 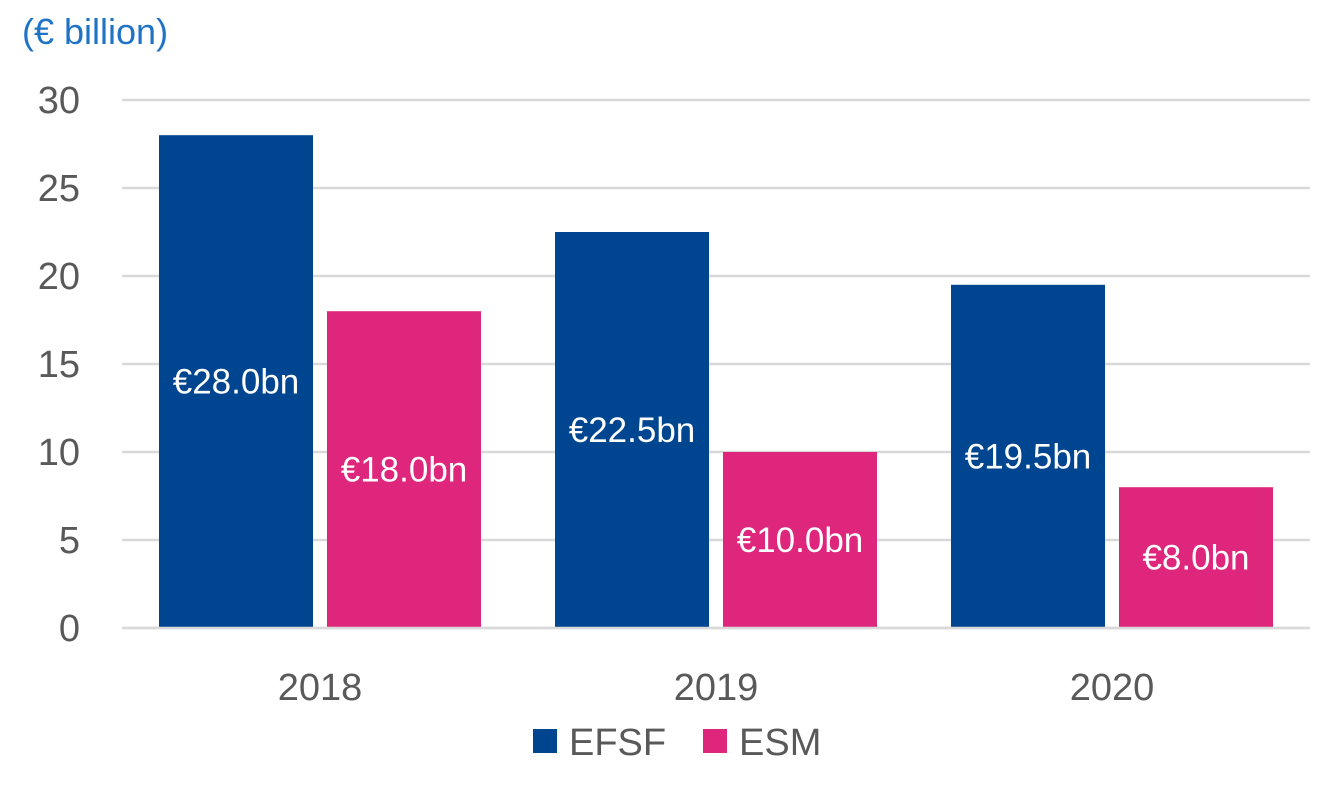 What do you see at coordinates (320, 688) in the screenshot?
I see `x-tick-label: 2018` at bounding box center [320, 688].